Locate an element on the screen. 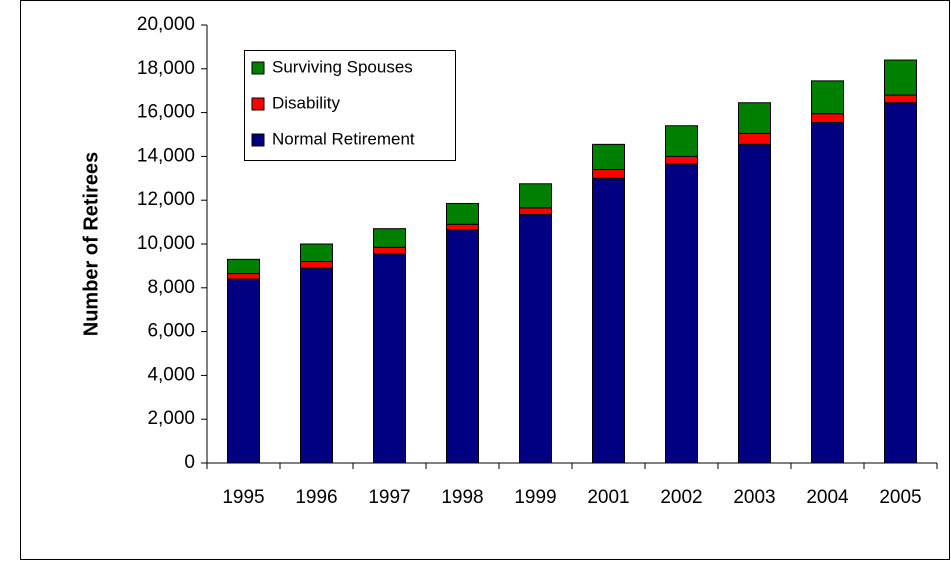 The height and width of the screenshot is (566, 951). x-tick-label: 2002 is located at coordinates (681, 497).